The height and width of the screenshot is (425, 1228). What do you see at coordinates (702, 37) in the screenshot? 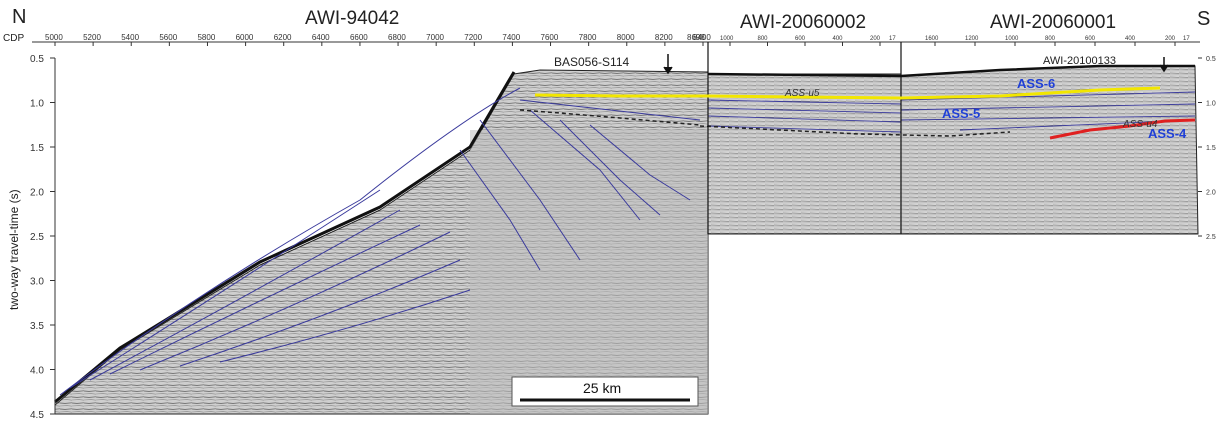
I see `cdp-tick-label: 8400` at bounding box center [702, 37].